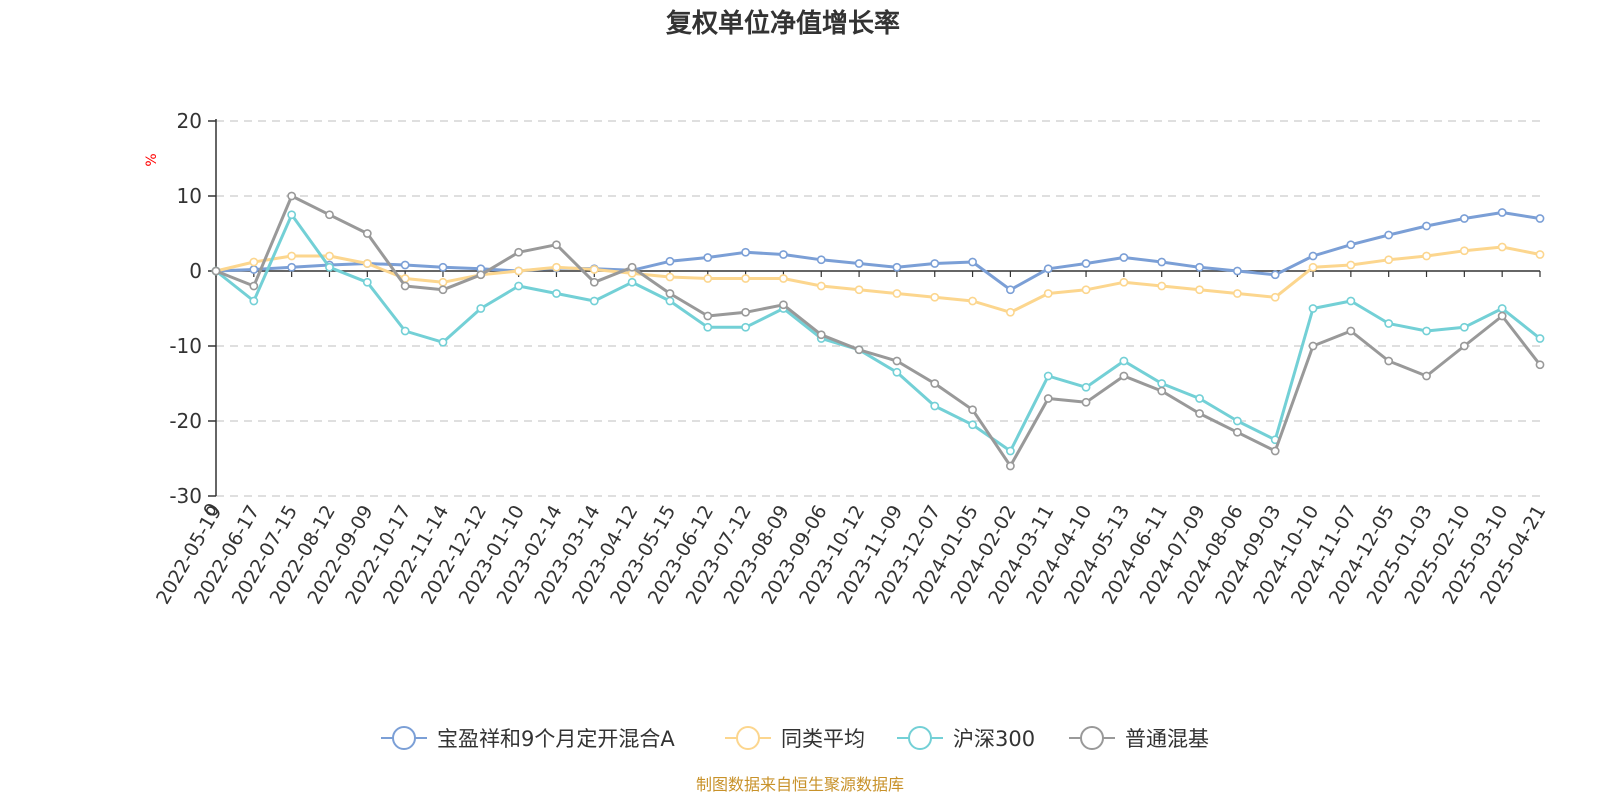 This screenshot has height=800, width=1600. Describe the element at coordinates (920, 738) in the screenshot. I see `legend-swatch-circle` at that location.